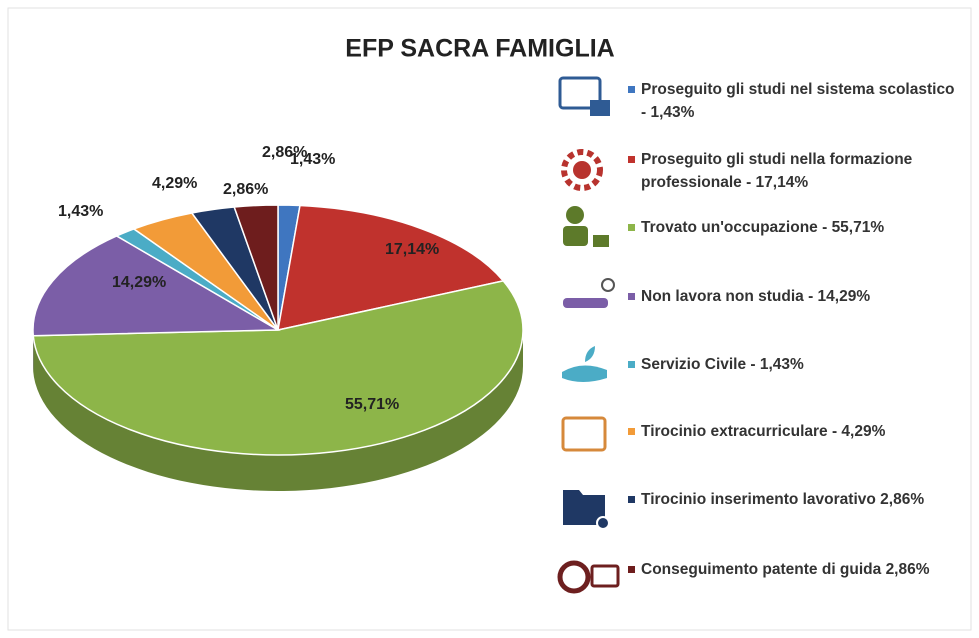 The image size is (979, 638). What do you see at coordinates (479, 49) in the screenshot?
I see `chart-title: EFP SACRA FAMIGLIA` at bounding box center [479, 49].